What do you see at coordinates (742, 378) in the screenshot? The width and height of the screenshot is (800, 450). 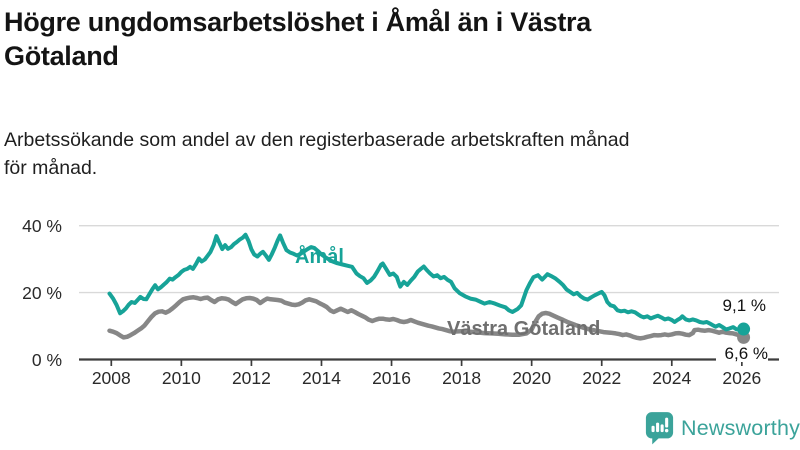 I see `x-tick-label: 2026` at bounding box center [742, 378].